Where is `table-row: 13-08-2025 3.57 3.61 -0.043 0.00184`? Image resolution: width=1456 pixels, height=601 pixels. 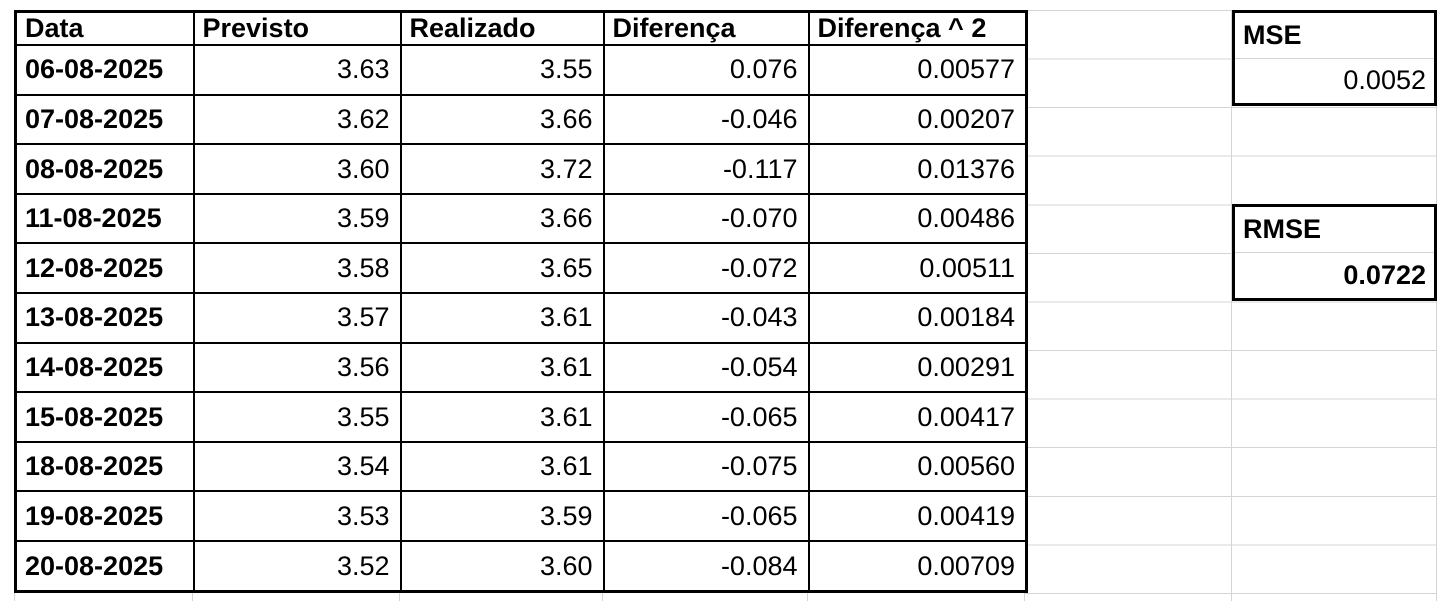 table-row: 13-08-2025 3.57 3.61 -0.043 0.00184 is located at coordinates (521, 318).